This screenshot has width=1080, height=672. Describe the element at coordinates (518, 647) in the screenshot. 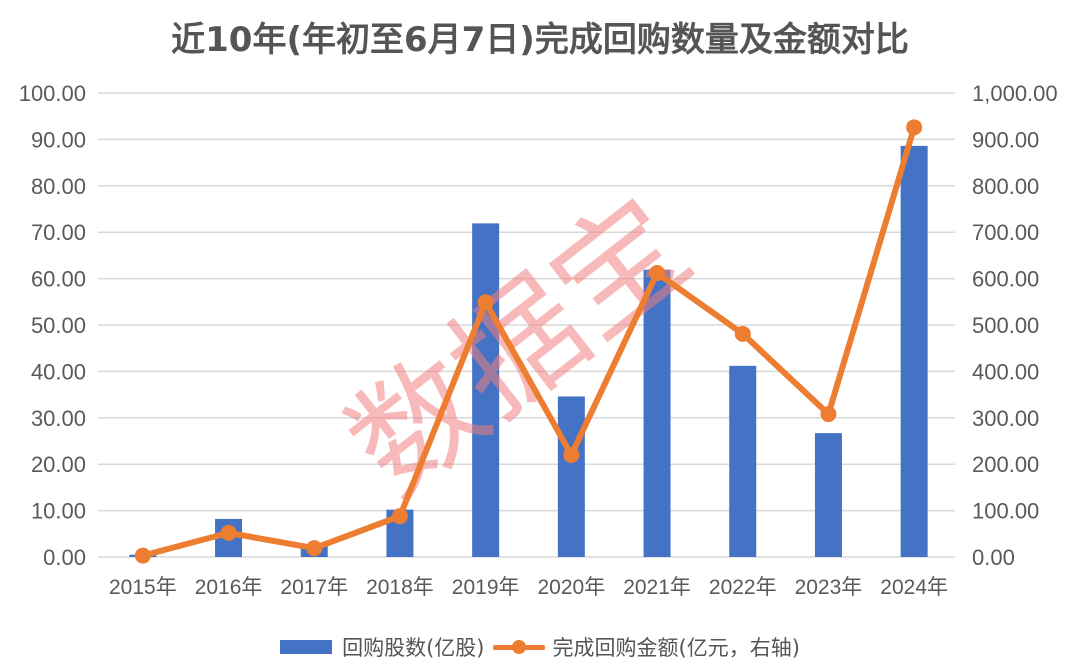

I see `line-marker-swatch-icon` at that location.